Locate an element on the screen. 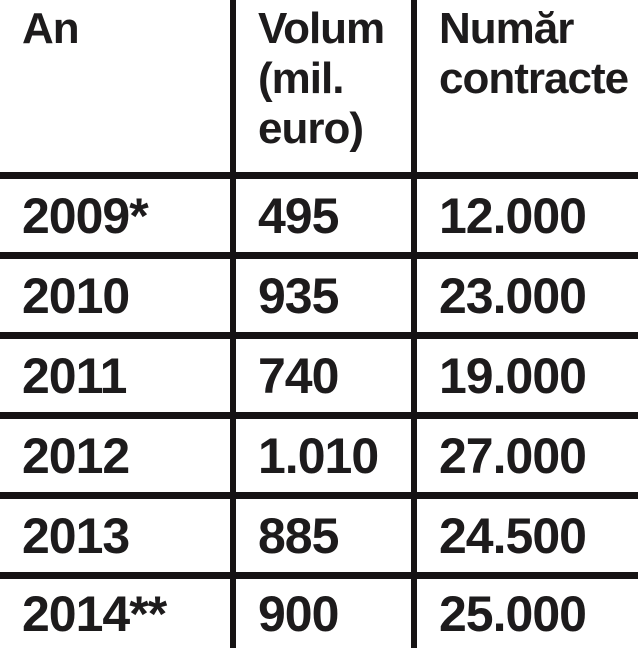 The height and width of the screenshot is (648, 638). cell-volume: 1.010 is located at coordinates (326, 455).